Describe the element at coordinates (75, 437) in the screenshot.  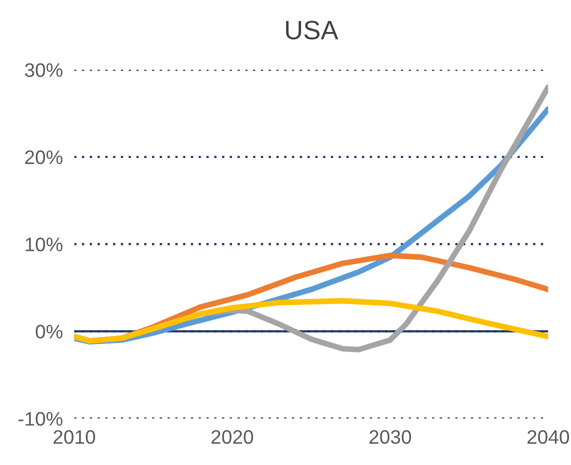
I see `x-tick-label: 2010` at that location.